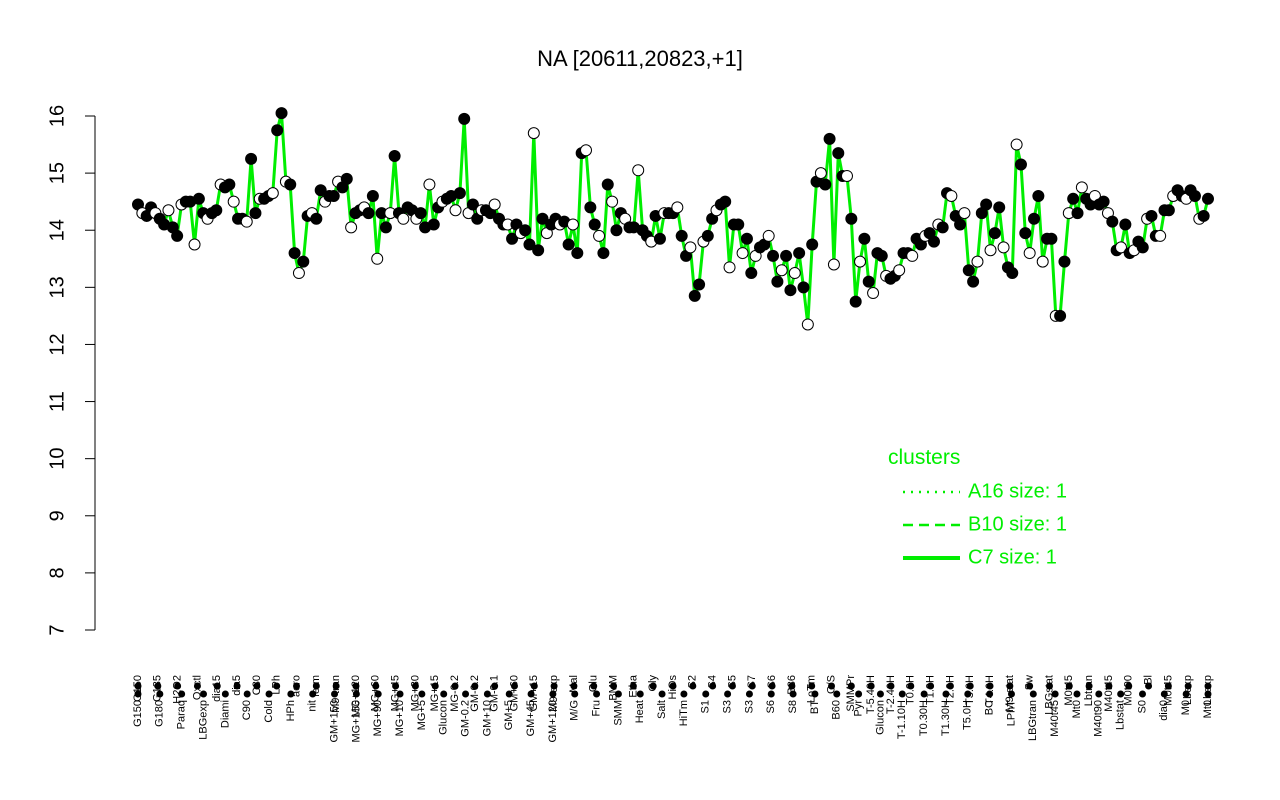 Image resolution: width=1280 pixels, height=800 pixels. Describe the element at coordinates (247, 710) in the screenshot. I see `x-tick-label: C90` at that location.